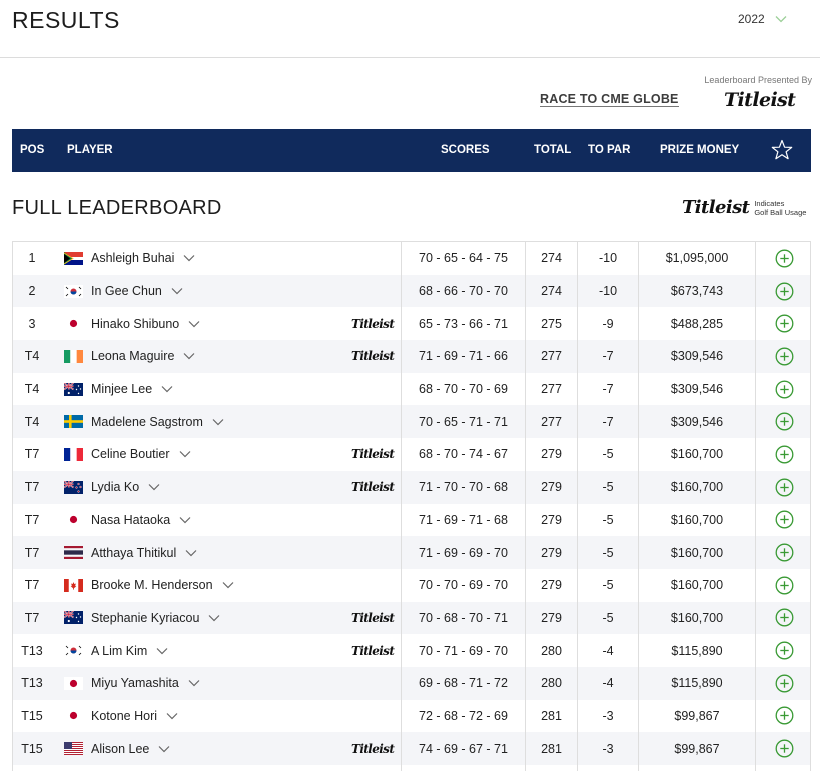  Describe the element at coordinates (463, 552) in the screenshot. I see `scores-cell: 71 - 69 - 69 - 70` at that location.